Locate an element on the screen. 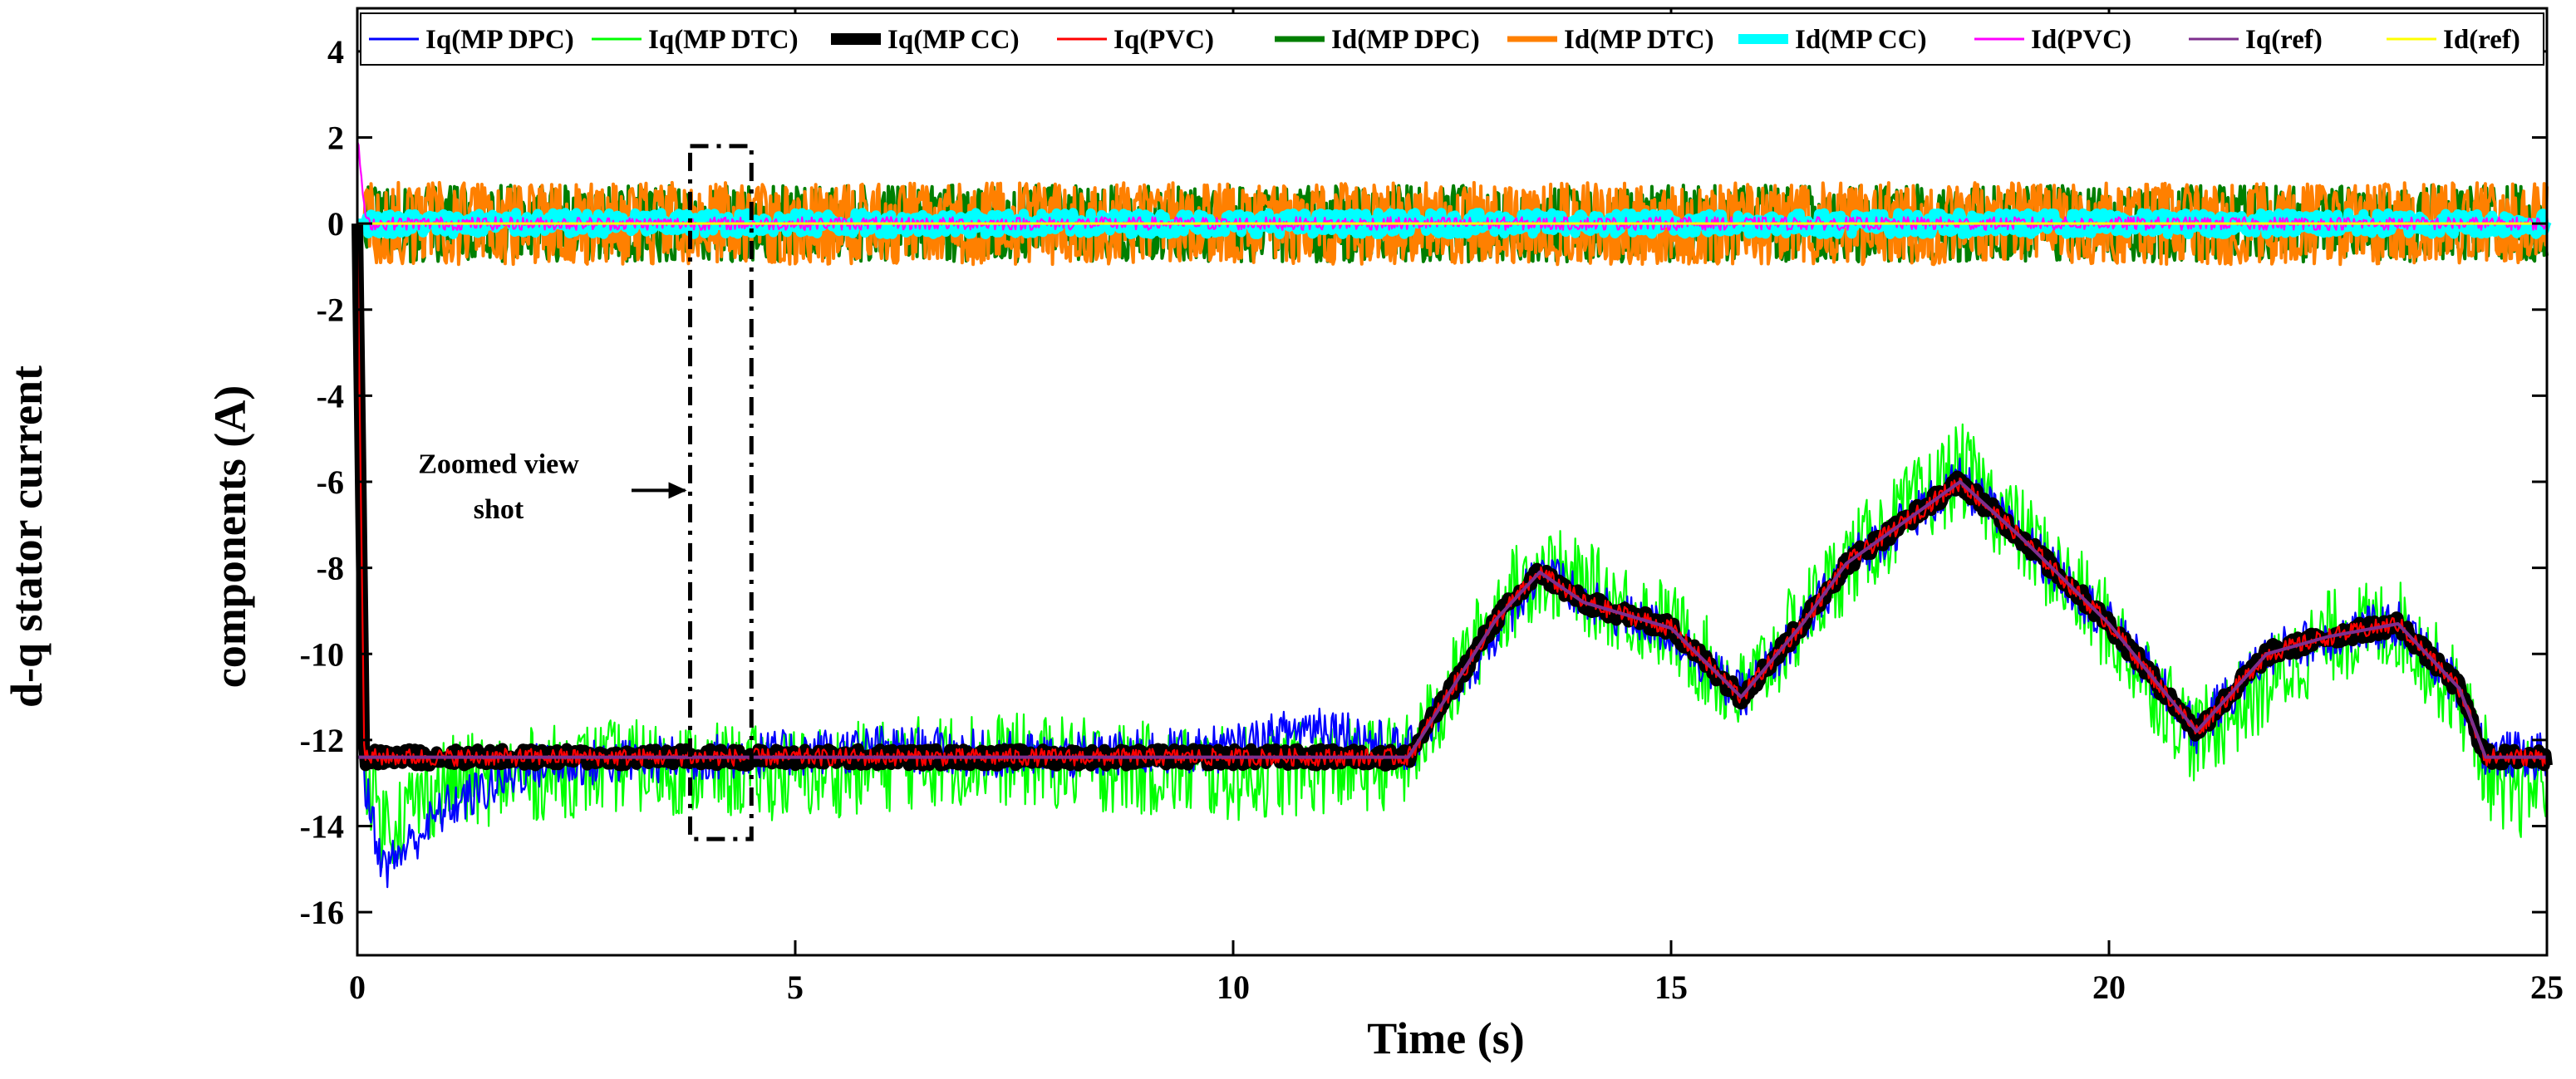  y-tick-label: 0 is located at coordinates (336, 224).